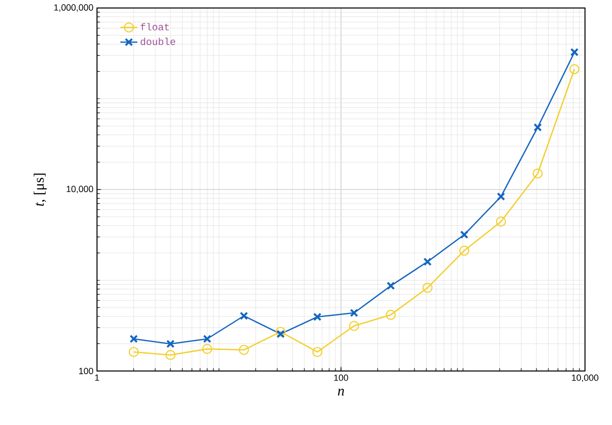 This screenshot has height=425, width=612. What do you see at coordinates (341, 377) in the screenshot?
I see `x-tick-label: 100` at bounding box center [341, 377].